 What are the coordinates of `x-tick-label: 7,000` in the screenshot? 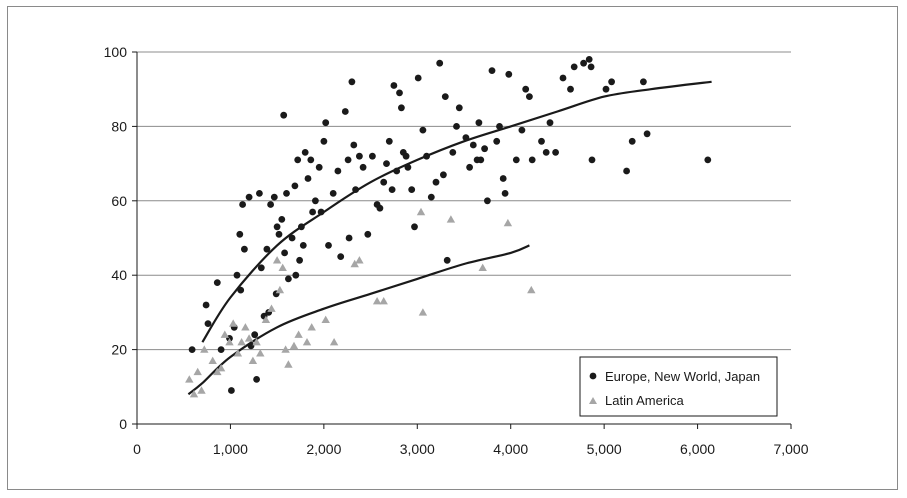 It's located at (790, 449).